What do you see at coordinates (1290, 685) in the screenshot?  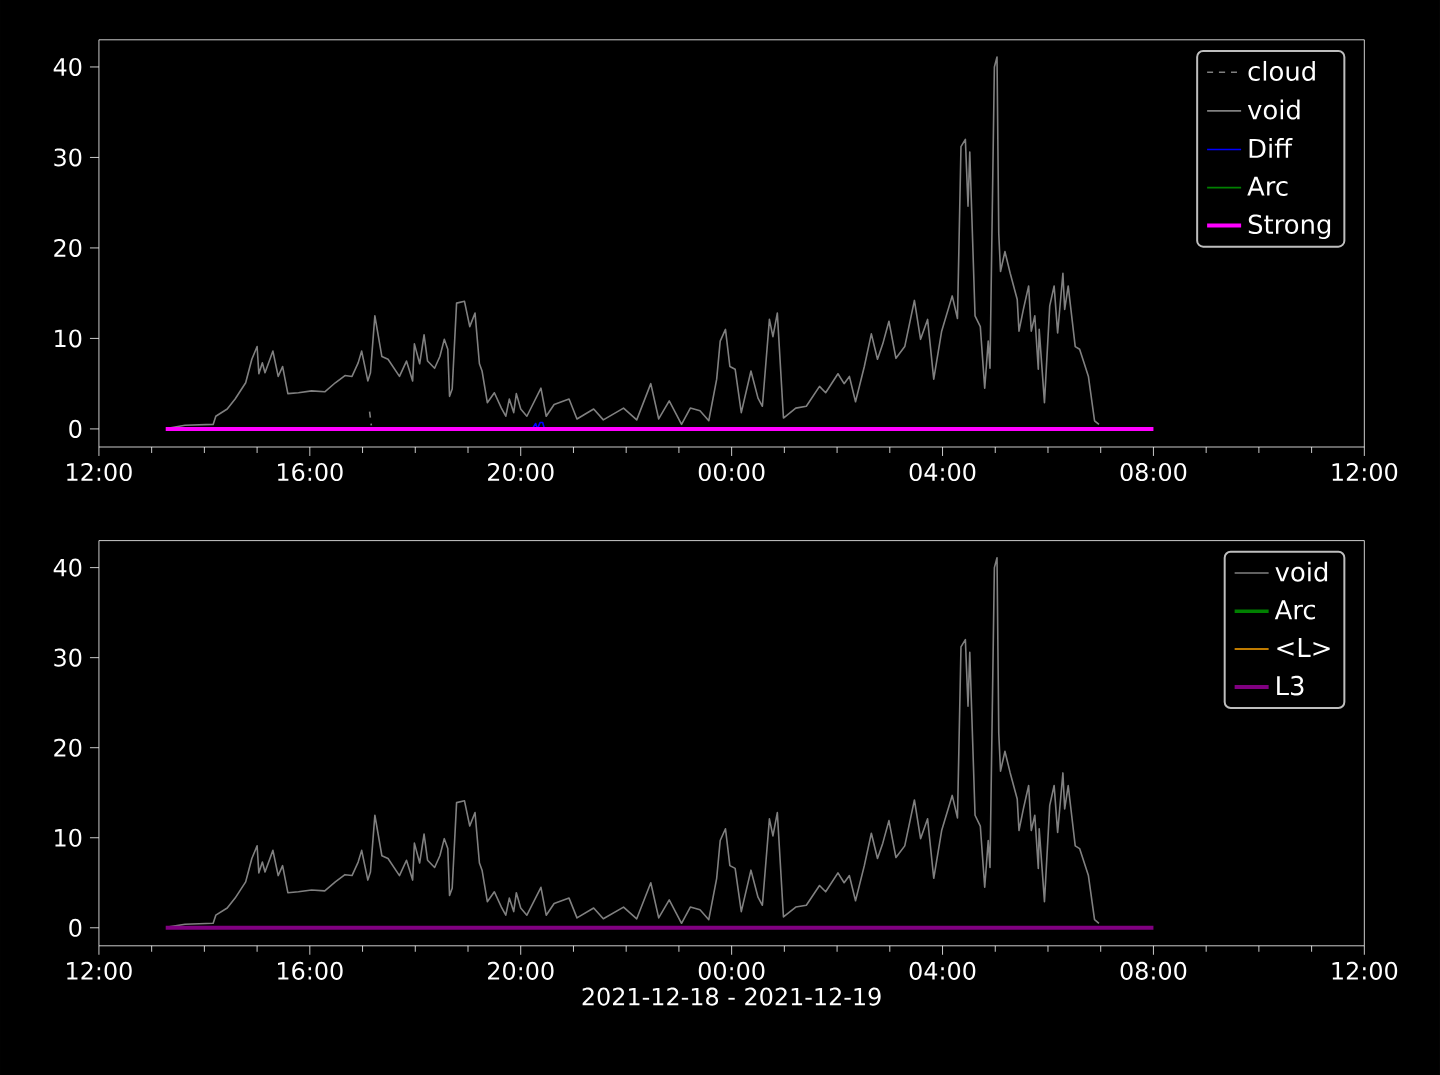 I see `legend-label: L3` at bounding box center [1290, 685].